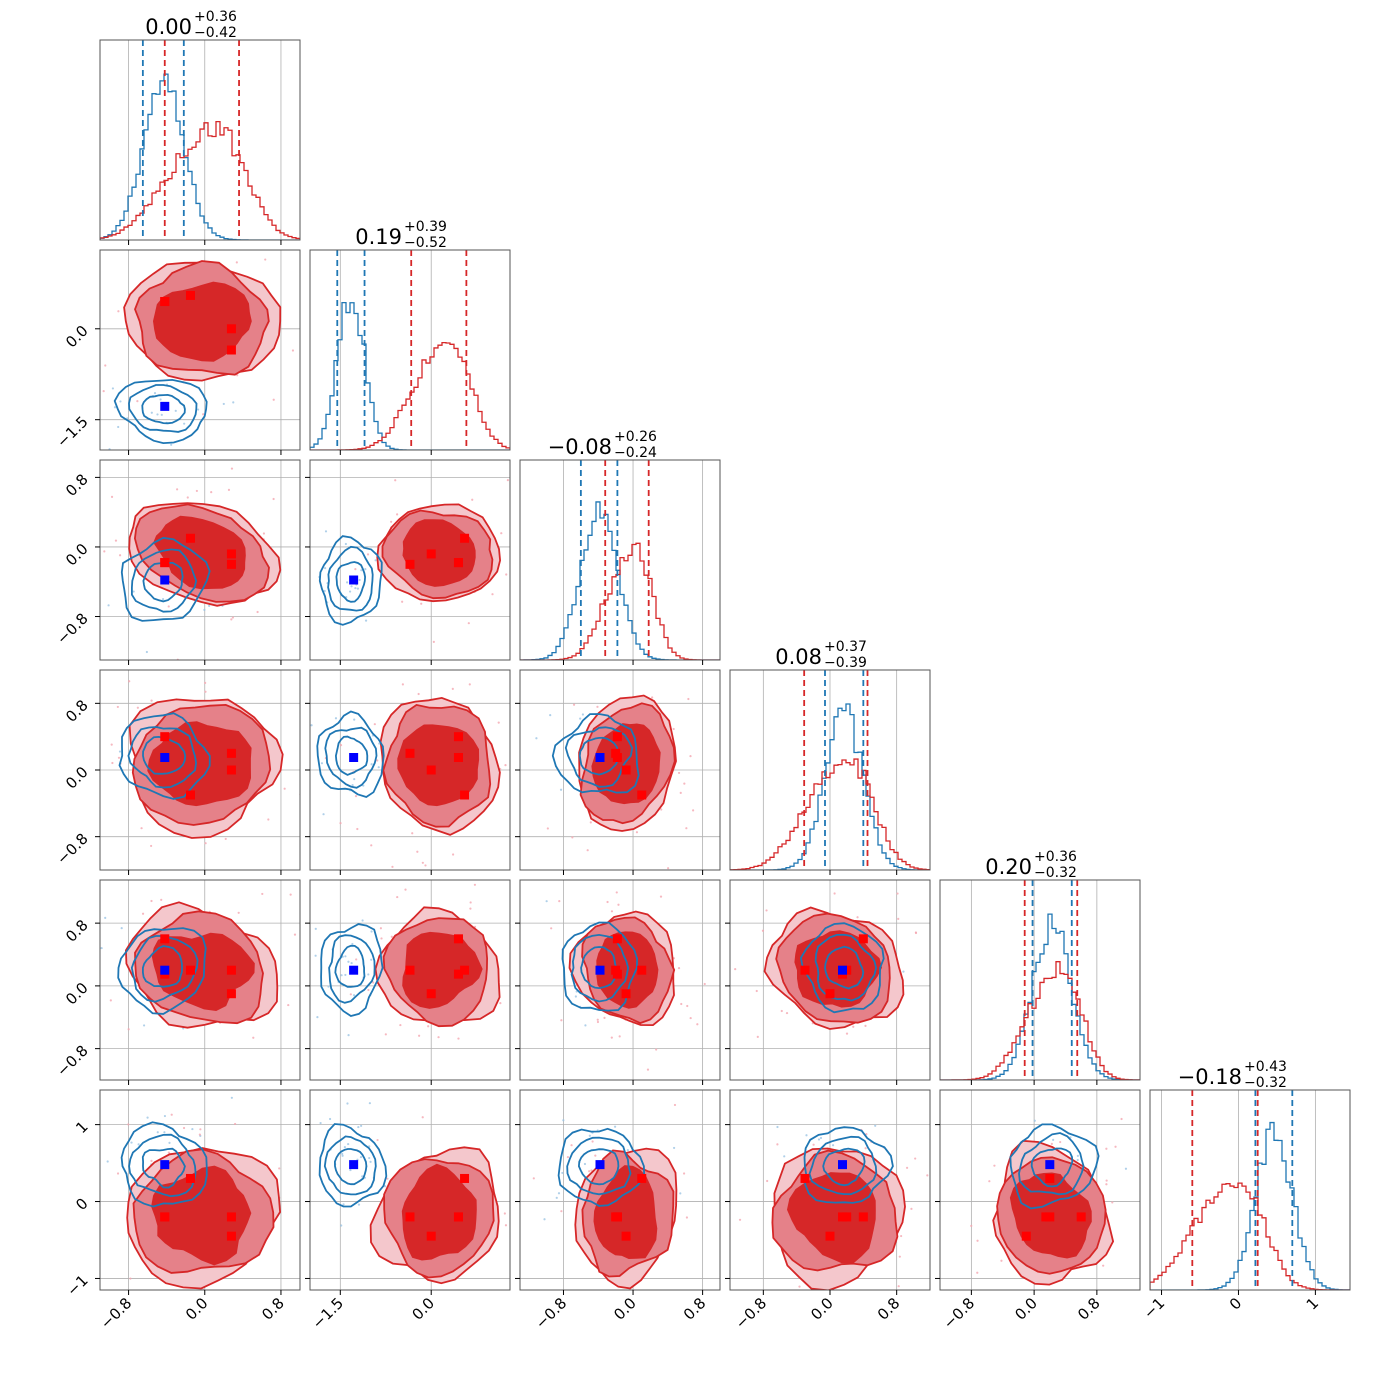 This screenshot has width=1390, height=1390. Describe the element at coordinates (200, 156) in the screenshot. I see `blue-histogram` at that location.